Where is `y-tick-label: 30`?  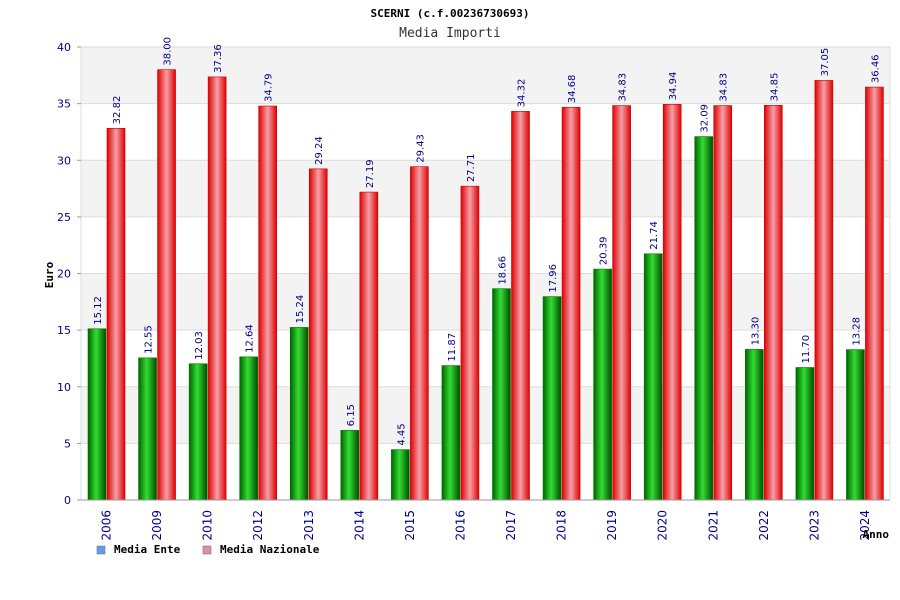 y-tick-label: 30 is located at coordinates (64, 160).